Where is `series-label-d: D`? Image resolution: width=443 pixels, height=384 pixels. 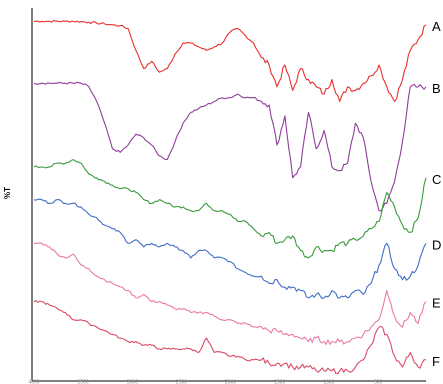 series-label-d: D is located at coordinates (436, 244).